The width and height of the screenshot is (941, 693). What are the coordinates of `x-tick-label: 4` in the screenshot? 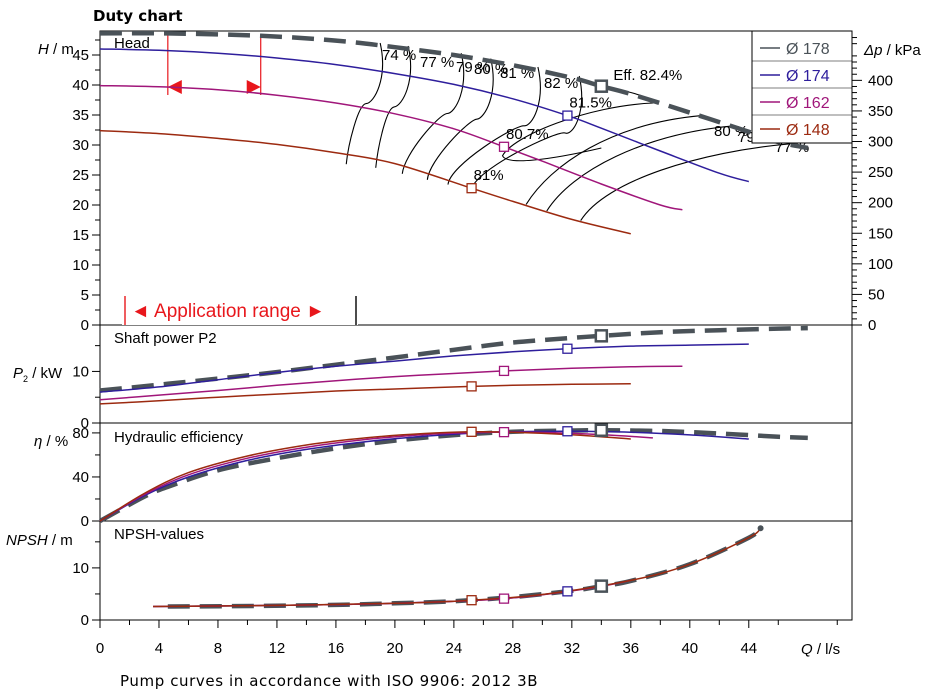 It's located at (159, 648).